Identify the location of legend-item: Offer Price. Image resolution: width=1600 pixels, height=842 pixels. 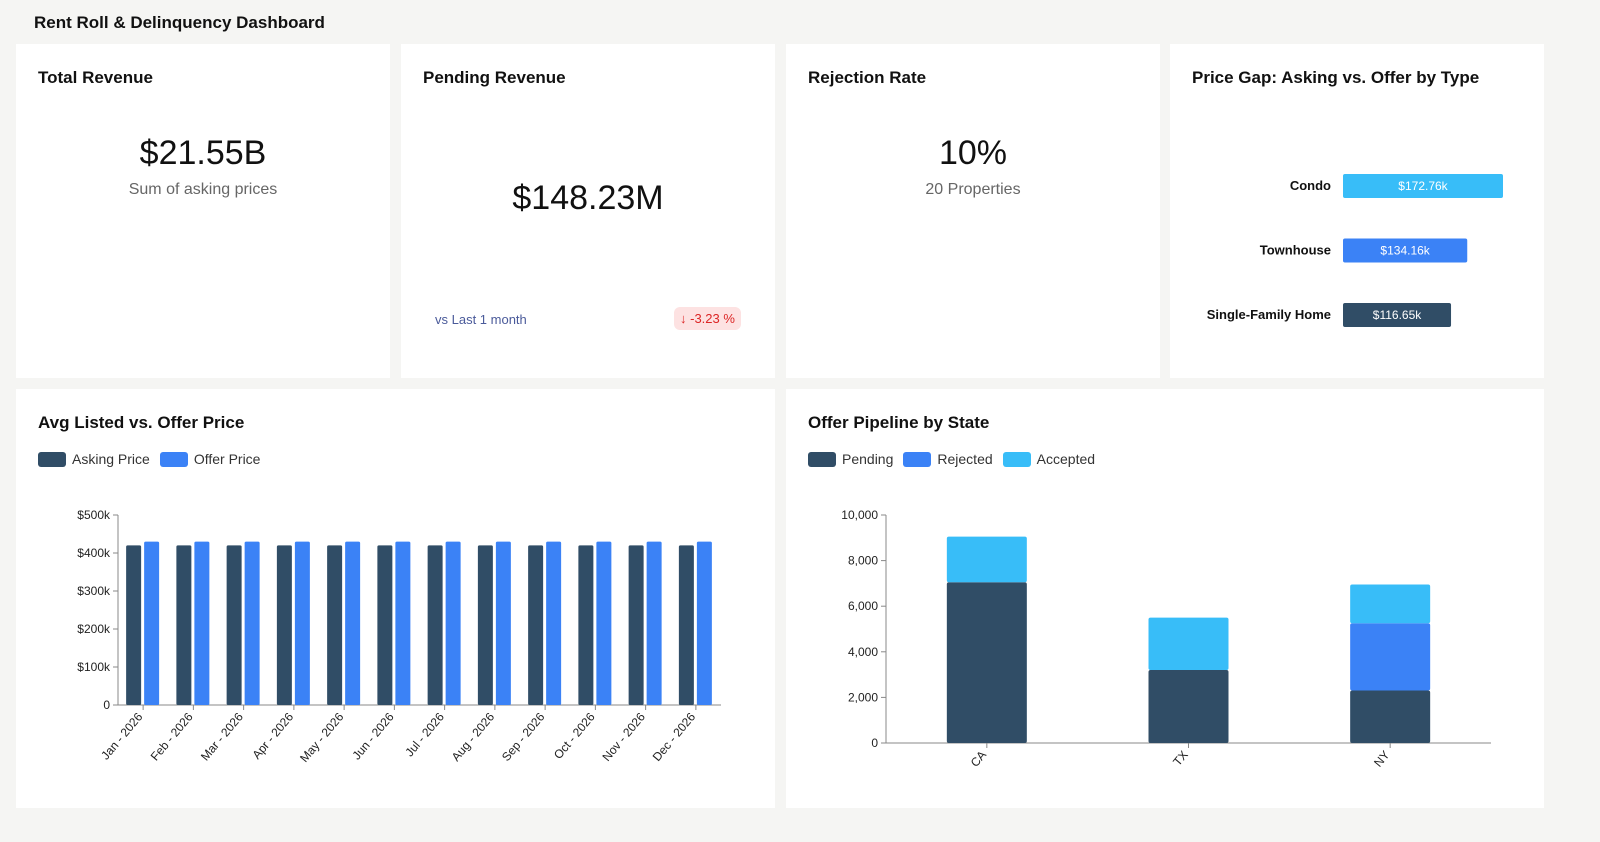
(210, 459).